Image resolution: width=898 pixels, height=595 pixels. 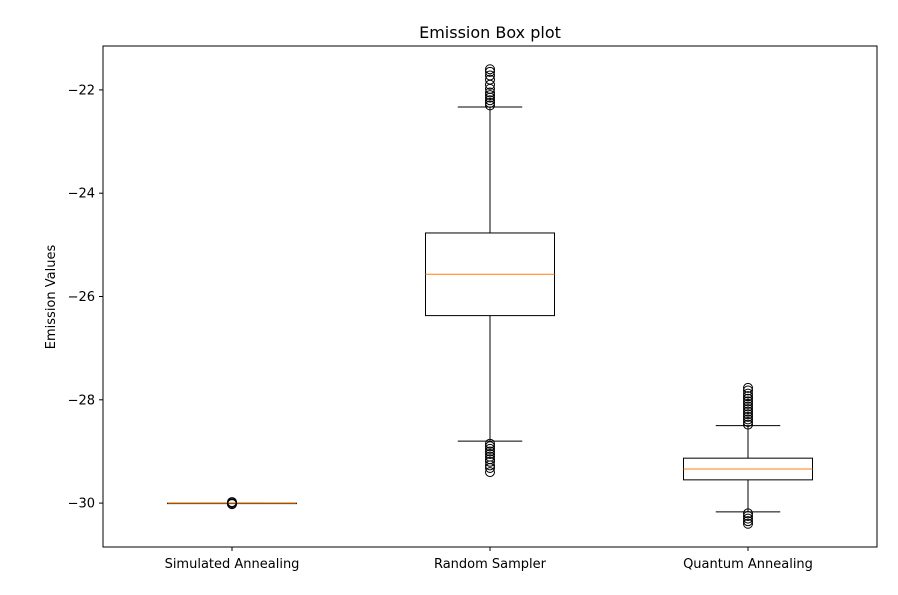 I want to click on y-axis-title: Emission Values, so click(x=51, y=297).